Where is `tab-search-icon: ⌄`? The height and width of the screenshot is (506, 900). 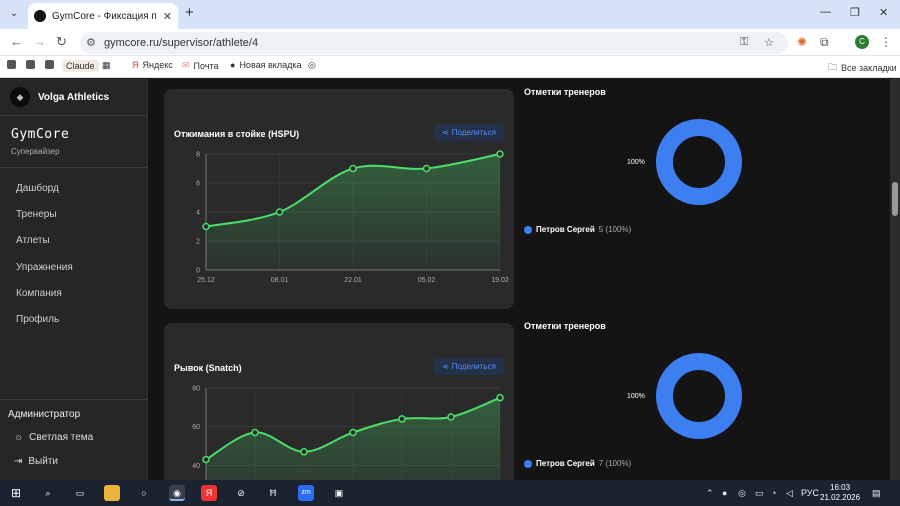 tab-search-icon: ⌄ is located at coordinates (14, 13).